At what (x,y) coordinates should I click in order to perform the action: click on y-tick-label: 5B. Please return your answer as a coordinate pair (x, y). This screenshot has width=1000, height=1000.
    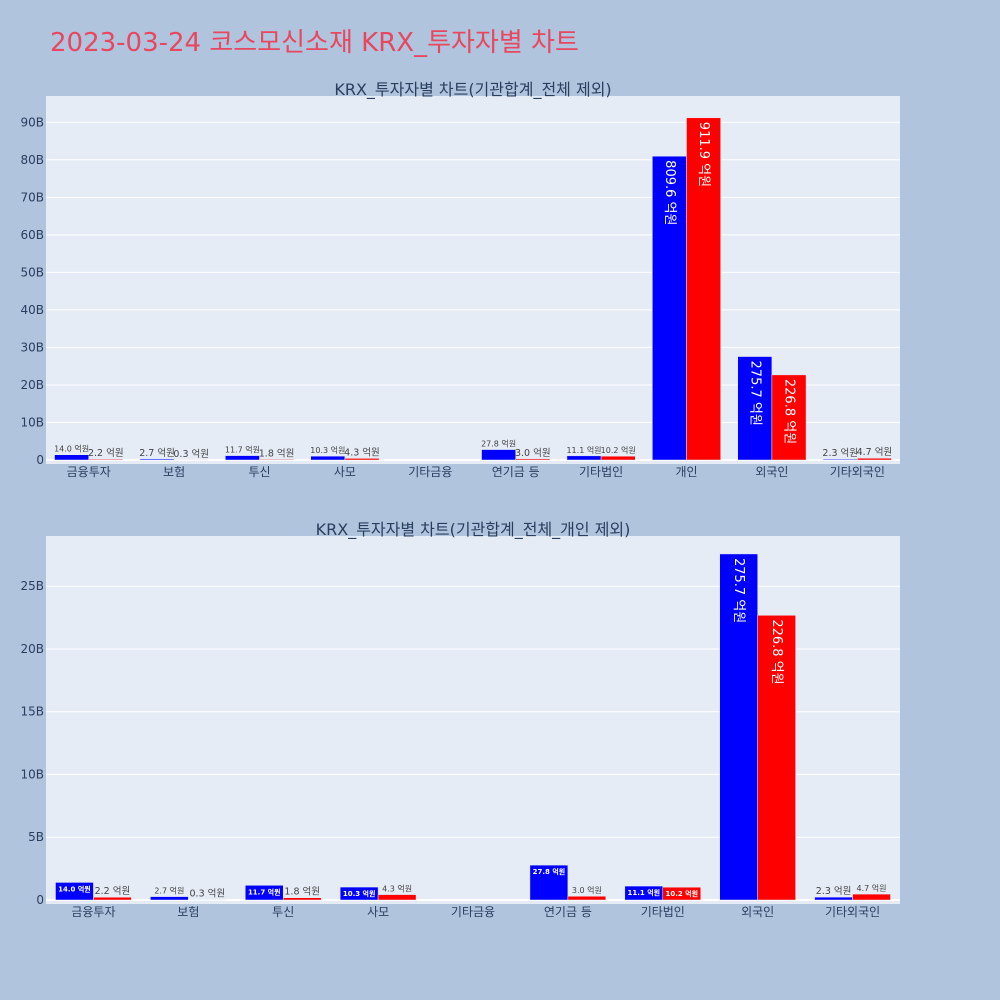
    Looking at the image, I should click on (36, 837).